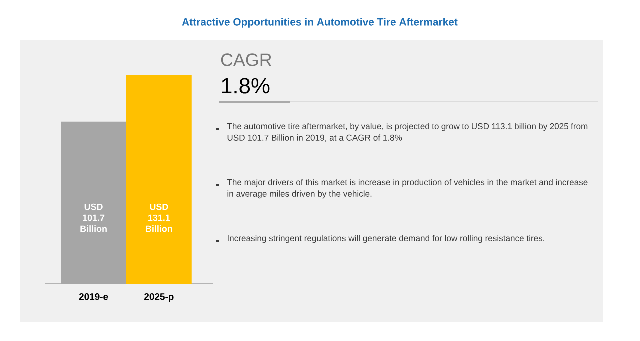 This screenshot has height=341, width=640. What do you see at coordinates (93, 218) in the screenshot?
I see `data-label: USD 101.7 Billion` at bounding box center [93, 218].